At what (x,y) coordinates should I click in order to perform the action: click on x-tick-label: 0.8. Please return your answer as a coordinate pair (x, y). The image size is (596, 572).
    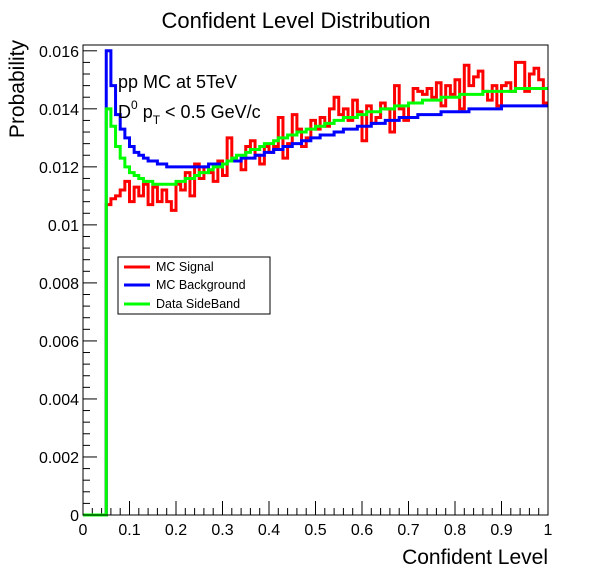
    Looking at the image, I should click on (455, 530).